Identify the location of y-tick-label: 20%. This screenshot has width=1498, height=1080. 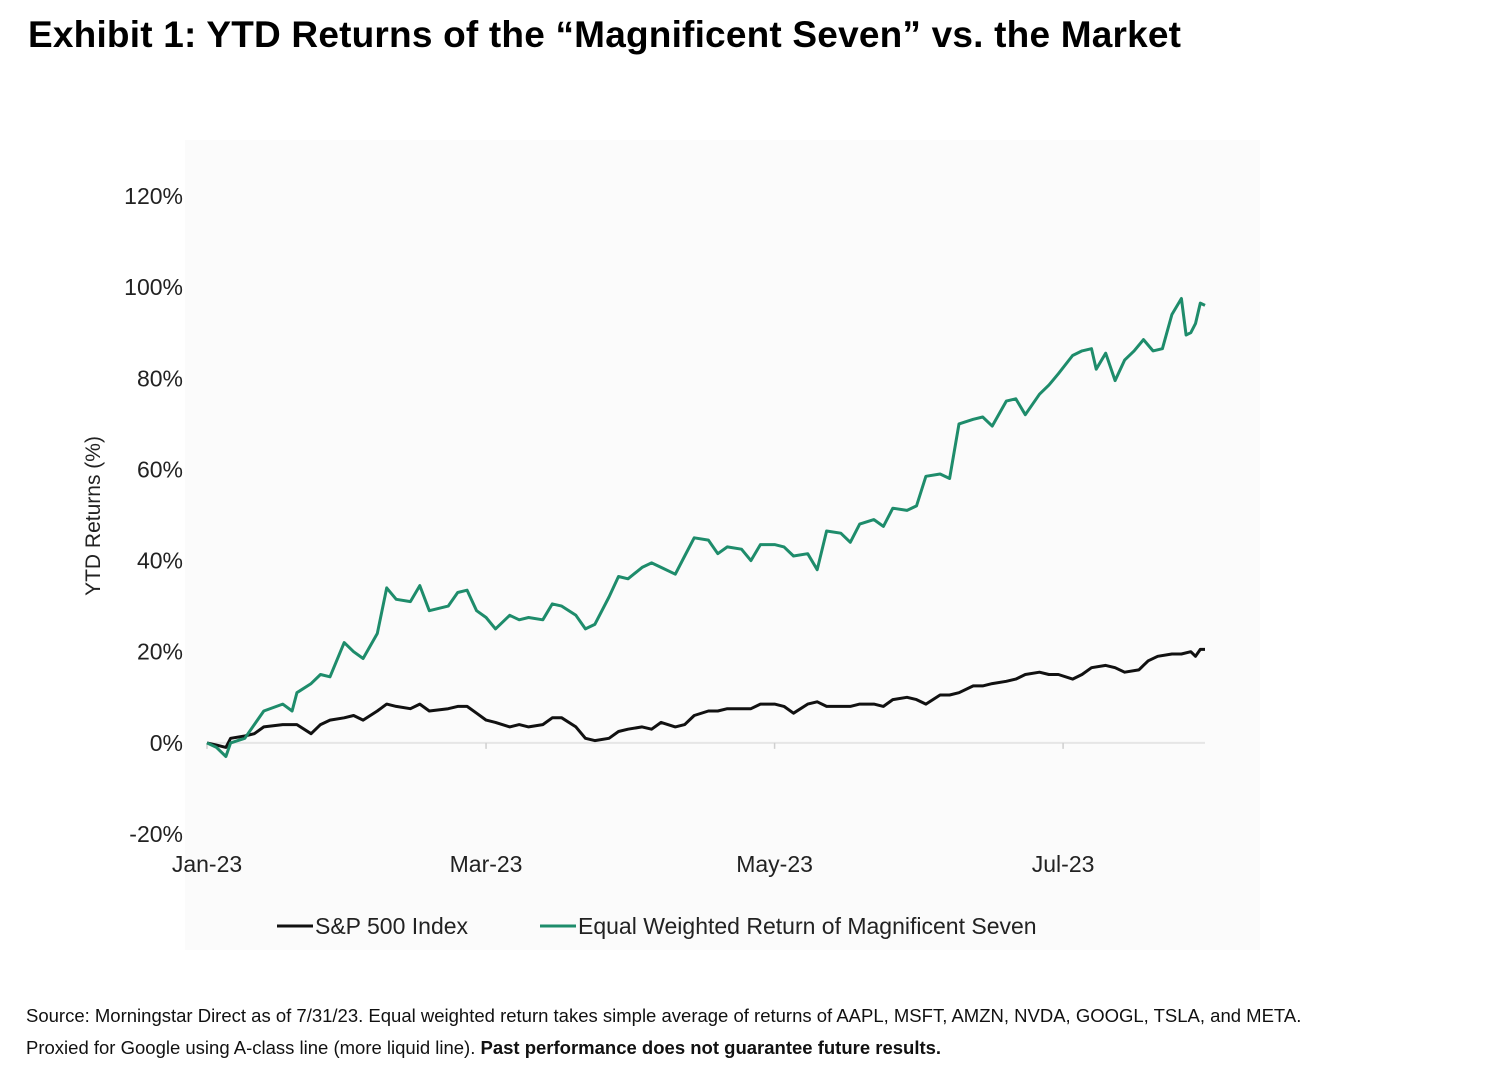
(160, 652).